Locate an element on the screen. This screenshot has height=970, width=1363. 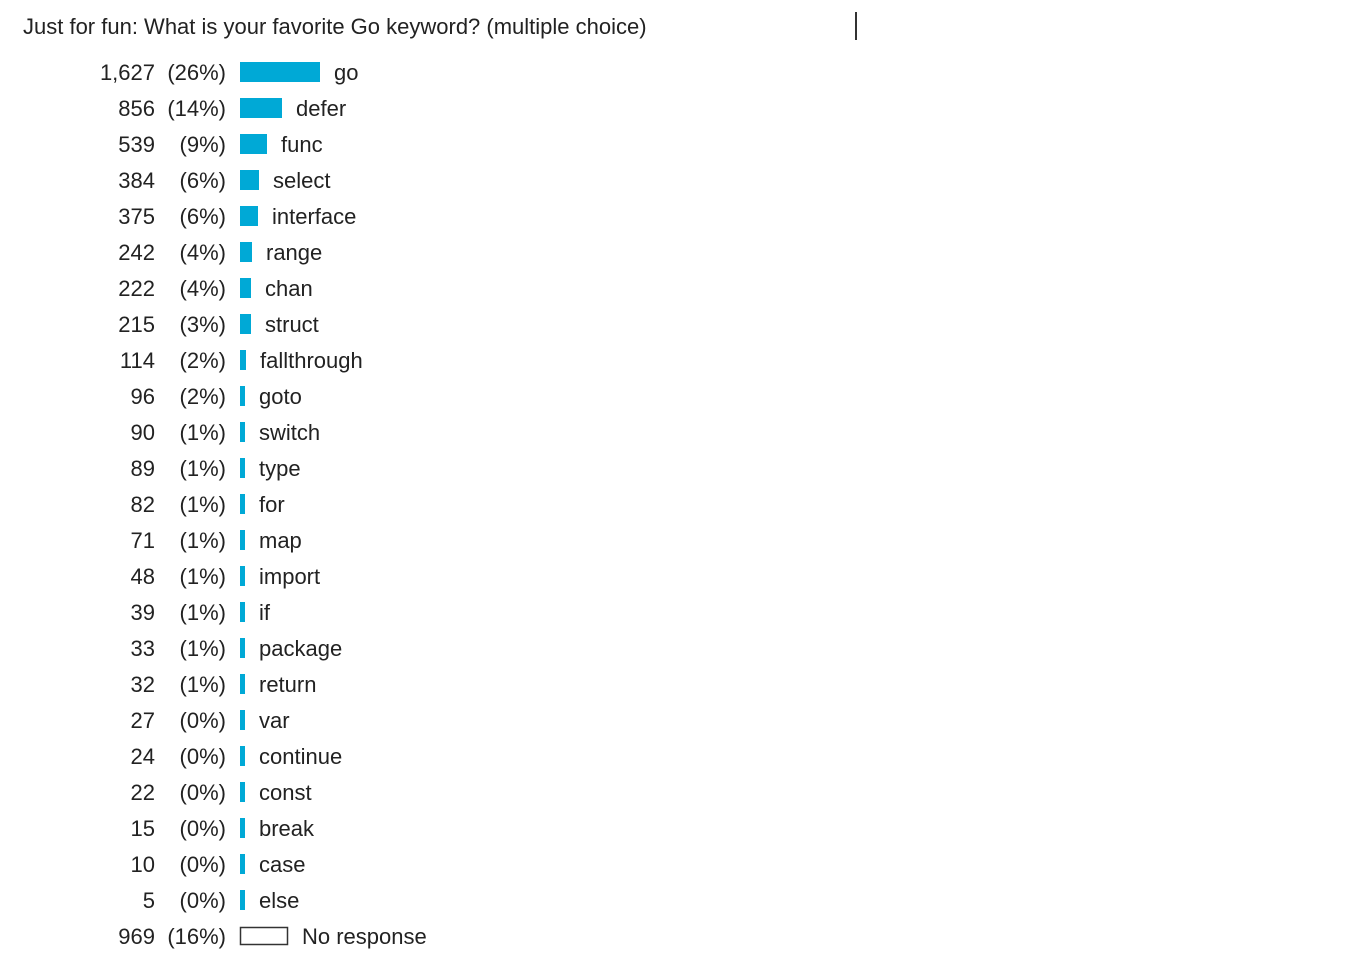
count-label: 5 is located at coordinates (149, 900).